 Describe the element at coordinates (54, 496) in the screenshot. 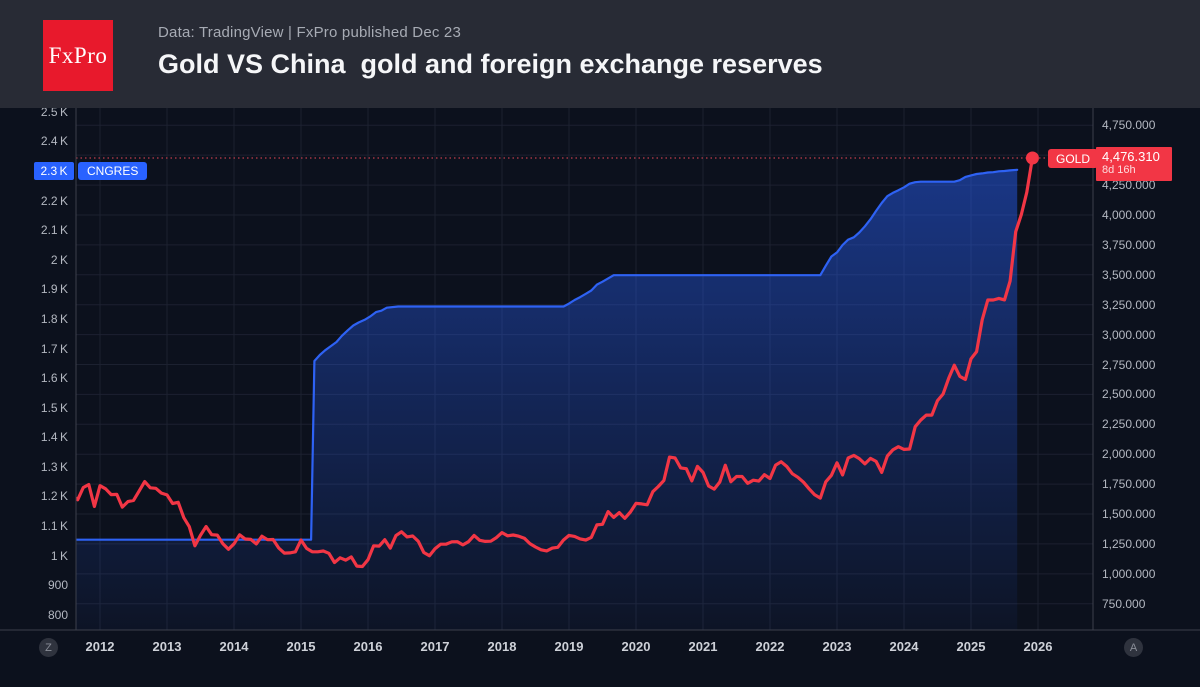

I see `left-axis-tick: 1.2 K` at that location.